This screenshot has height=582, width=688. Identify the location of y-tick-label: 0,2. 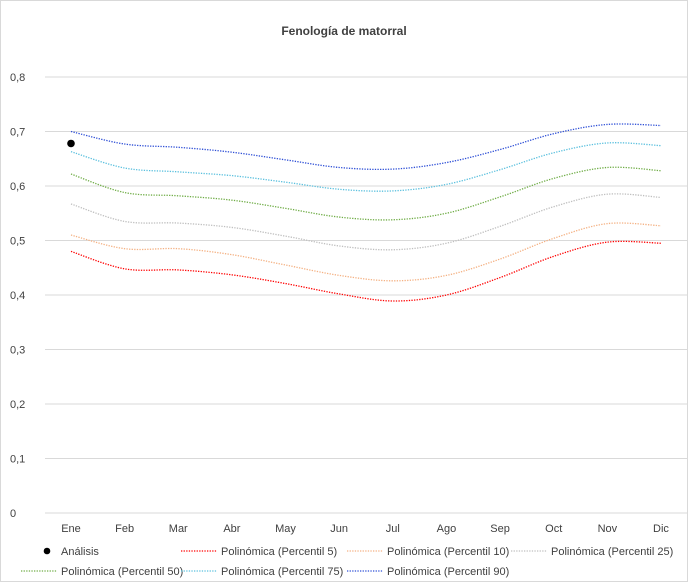
(17, 405).